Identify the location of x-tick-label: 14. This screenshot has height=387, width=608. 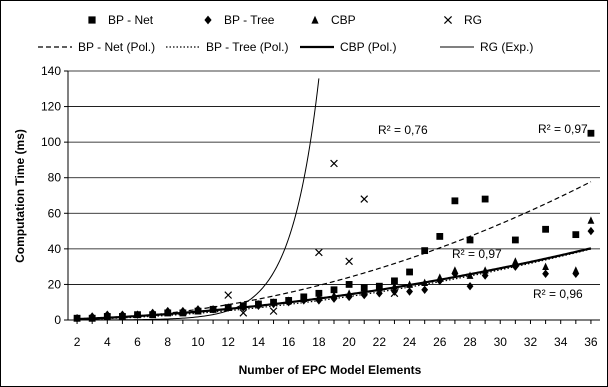
(259, 342).